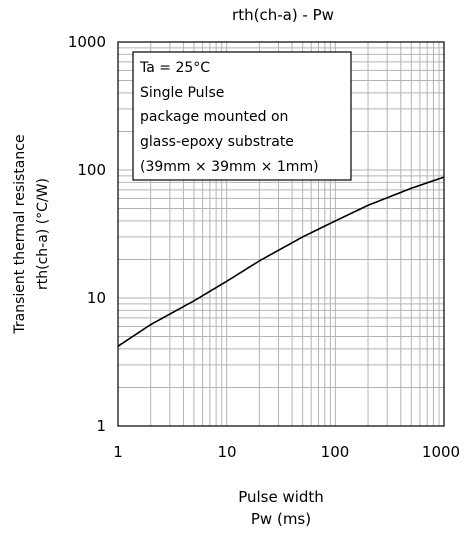 Image resolution: width=466 pixels, height=537 pixels. What do you see at coordinates (91, 170) in the screenshot?
I see `y-tick-label-100: 100` at bounding box center [91, 170].